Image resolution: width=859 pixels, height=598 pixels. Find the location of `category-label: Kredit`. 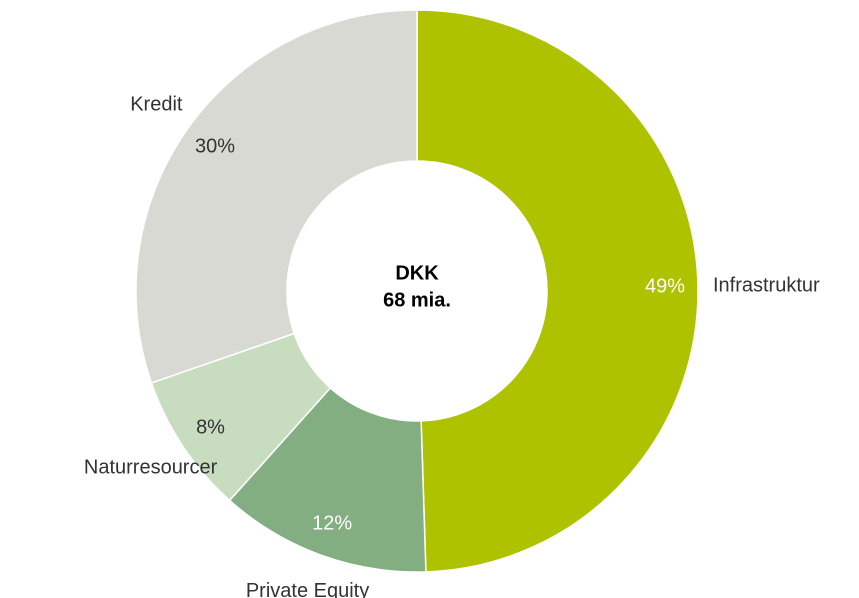

category-label: Kredit is located at coordinates (156, 105).